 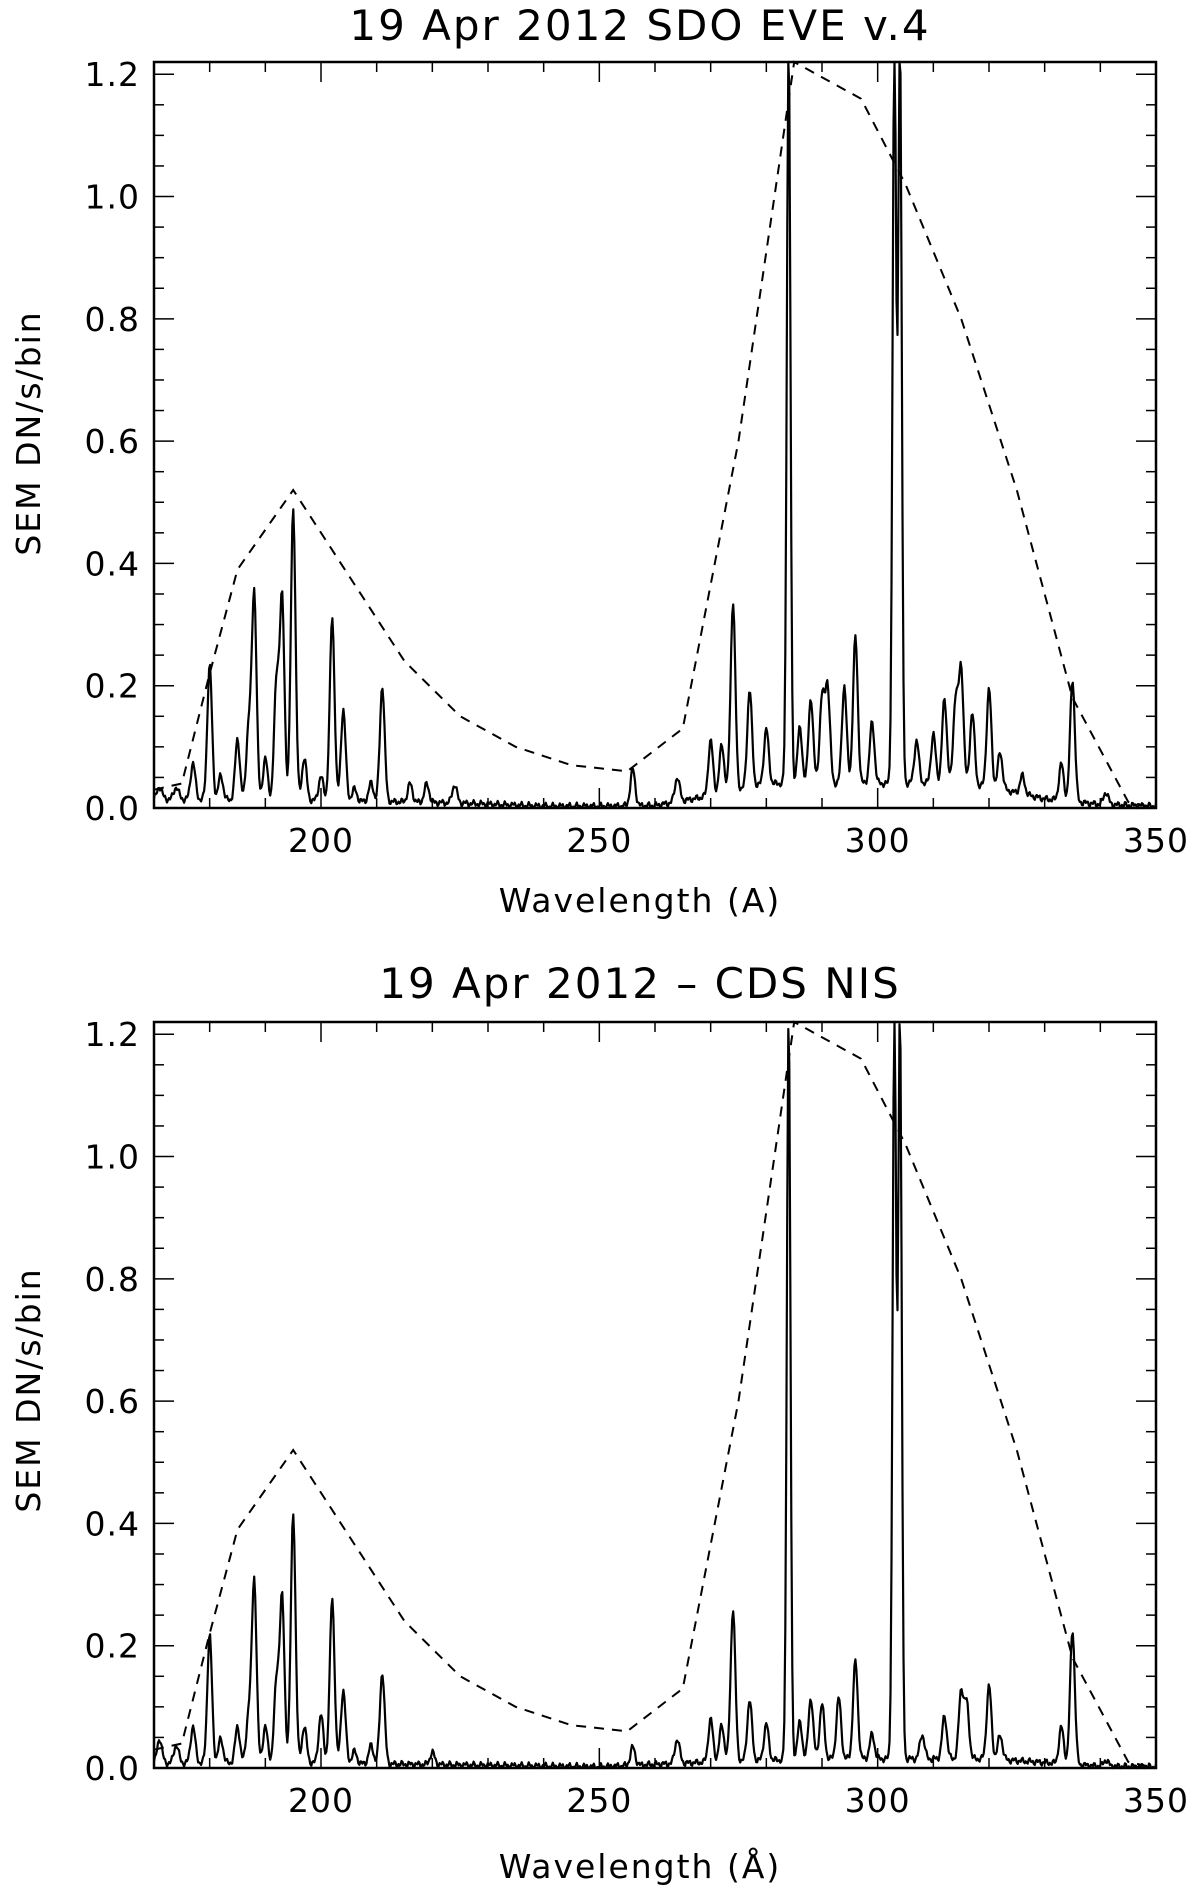 I want to click on x-axis-label: Wavelength (A), so click(x=640, y=900).